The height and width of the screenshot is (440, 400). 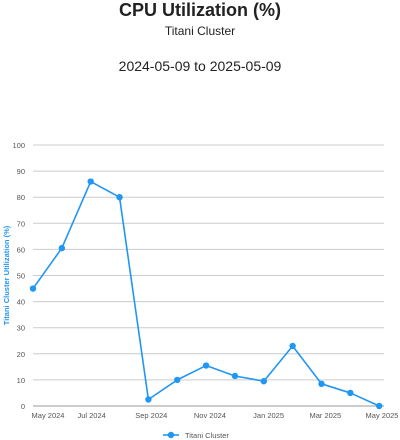 I want to click on x-tick-label: Nov 2024, so click(x=210, y=415).